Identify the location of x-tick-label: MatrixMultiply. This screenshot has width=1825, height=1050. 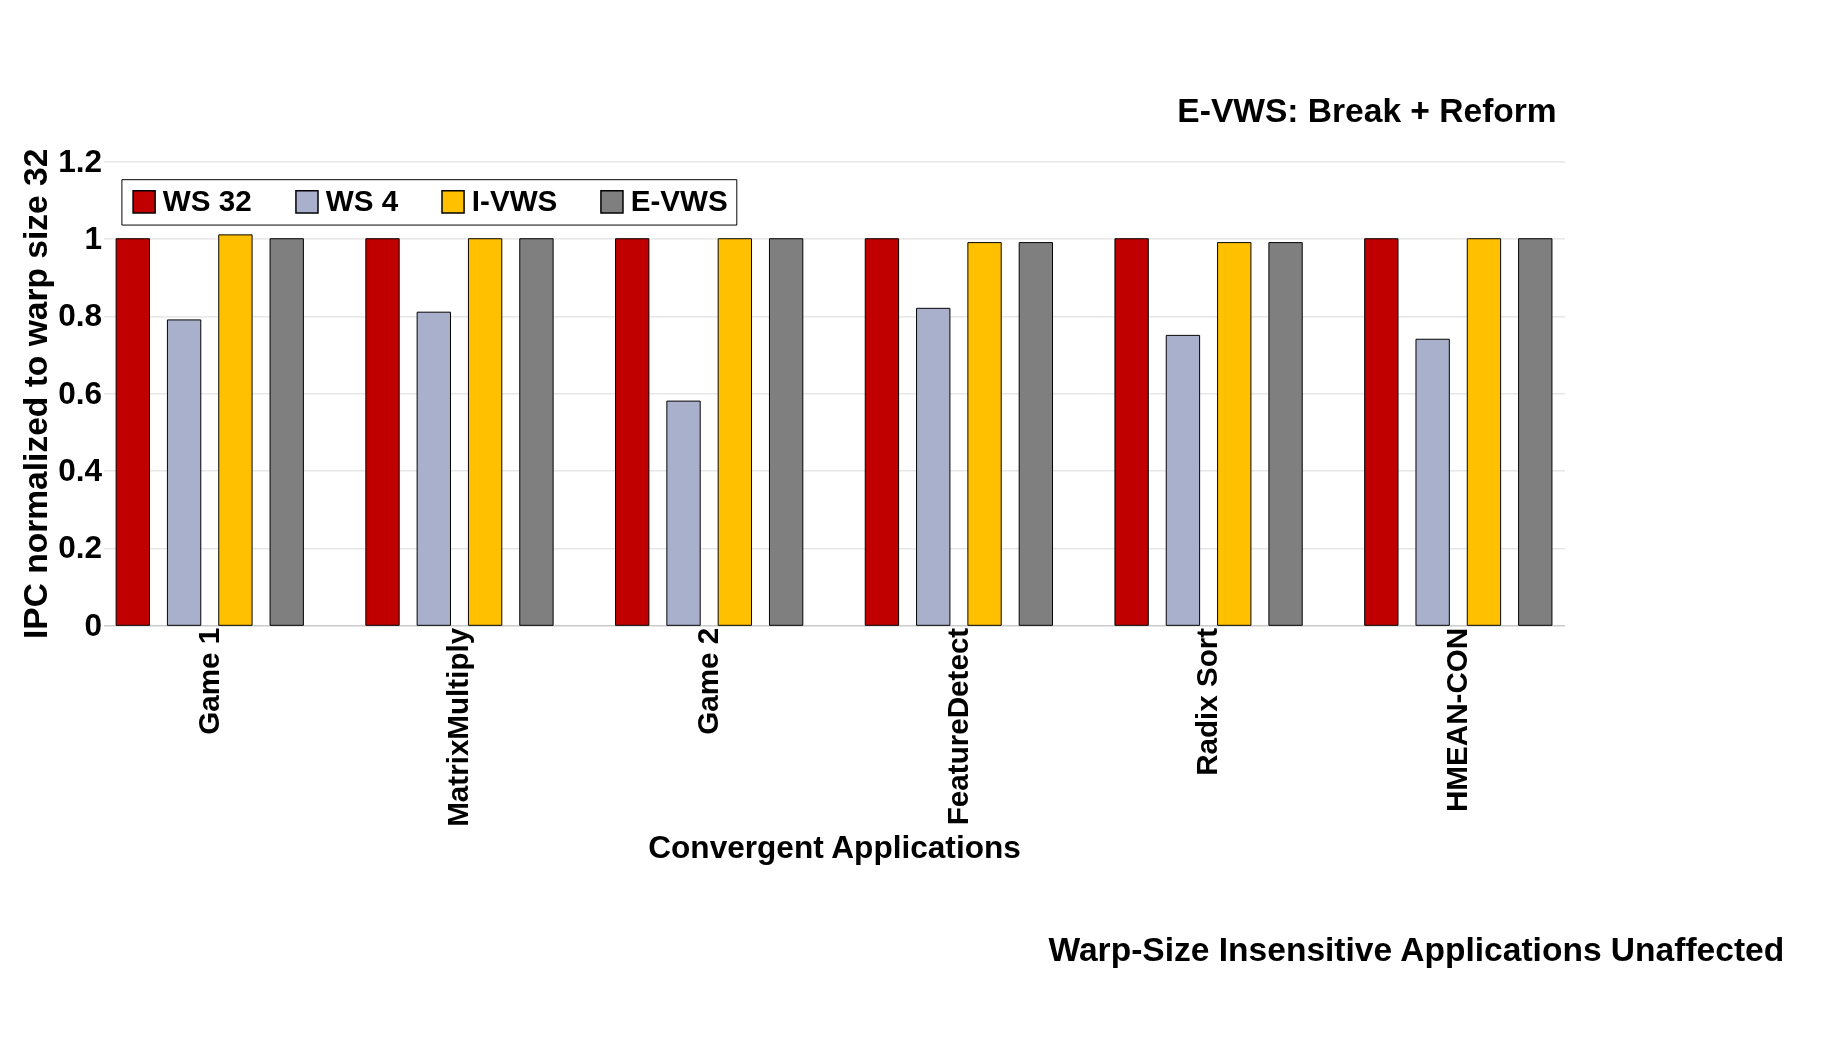
(458, 727).